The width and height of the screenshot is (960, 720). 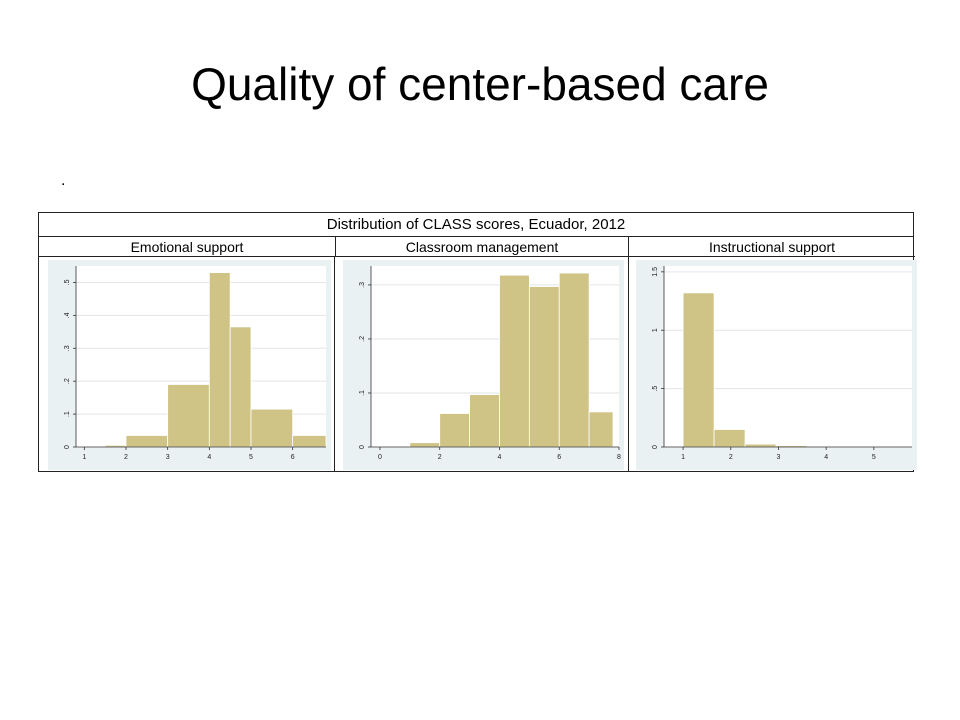 What do you see at coordinates (776, 365) in the screenshot?
I see `histogram-instructional-support: 0 .5 1 1.5 1 2 3 4 5` at bounding box center [776, 365].